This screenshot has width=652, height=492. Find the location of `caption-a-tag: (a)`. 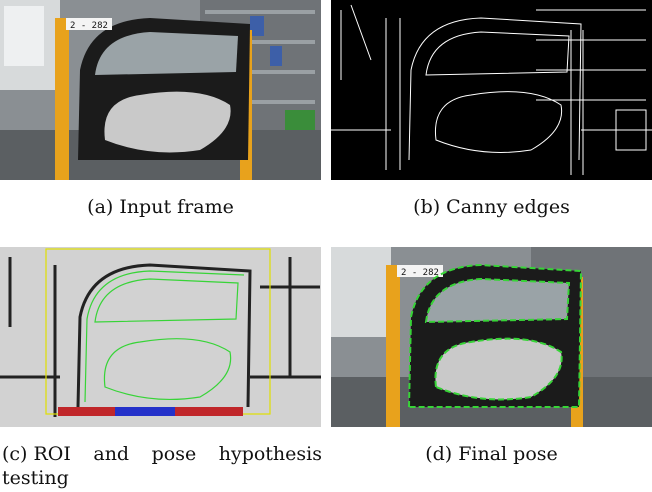

caption-a-tag: (a) is located at coordinates (100, 207).